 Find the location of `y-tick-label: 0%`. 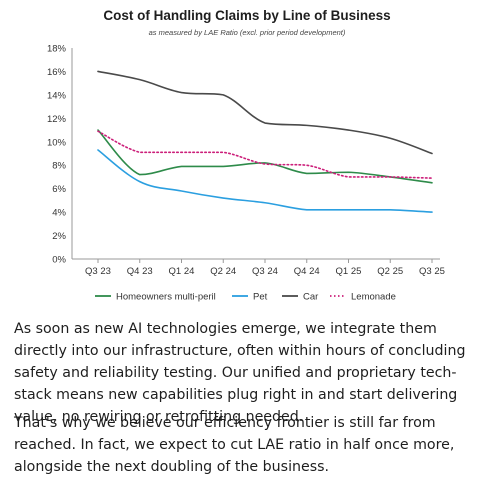

y-tick-label: 0% is located at coordinates (59, 260).